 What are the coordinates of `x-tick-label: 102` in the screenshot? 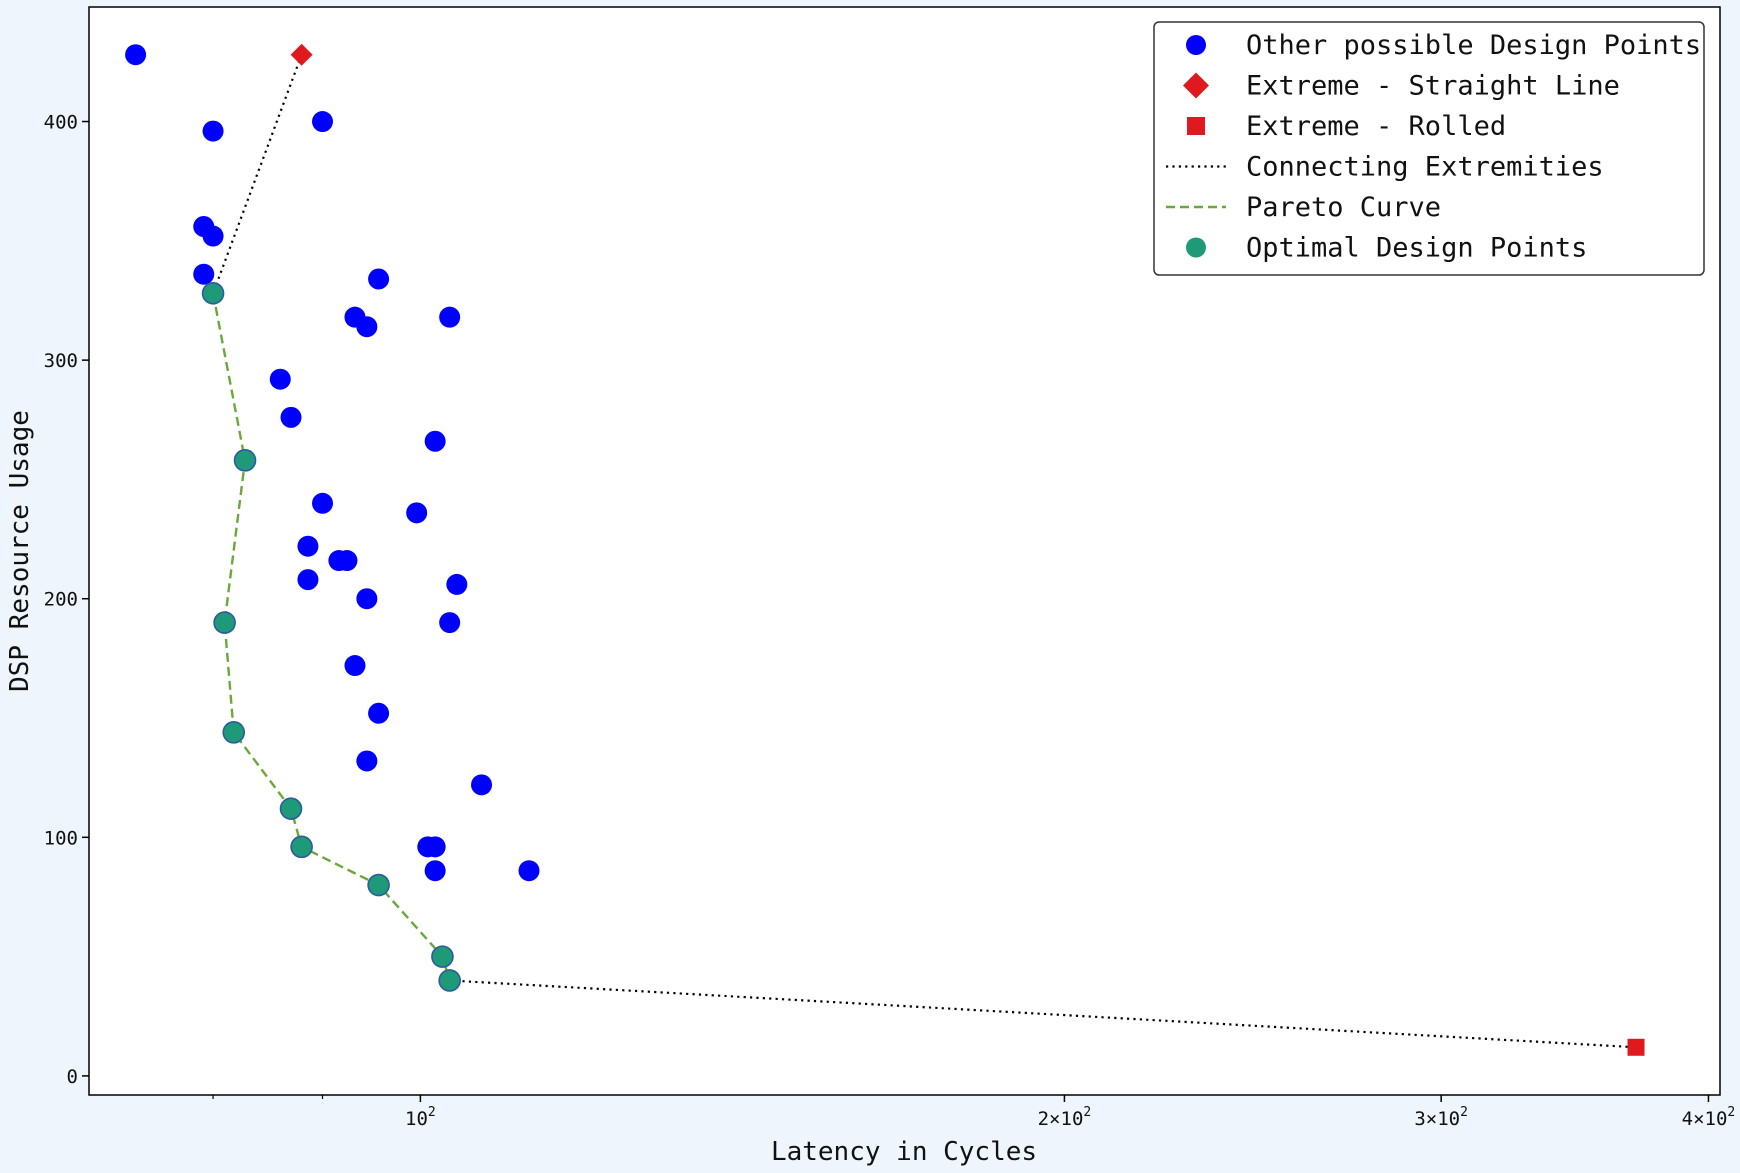 It's located at (420, 1117).